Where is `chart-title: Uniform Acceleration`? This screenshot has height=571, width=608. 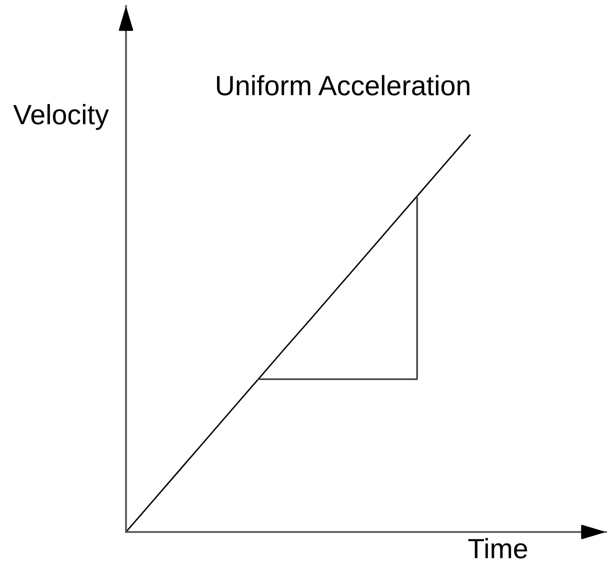 chart-title: Uniform Acceleration is located at coordinates (343, 85).